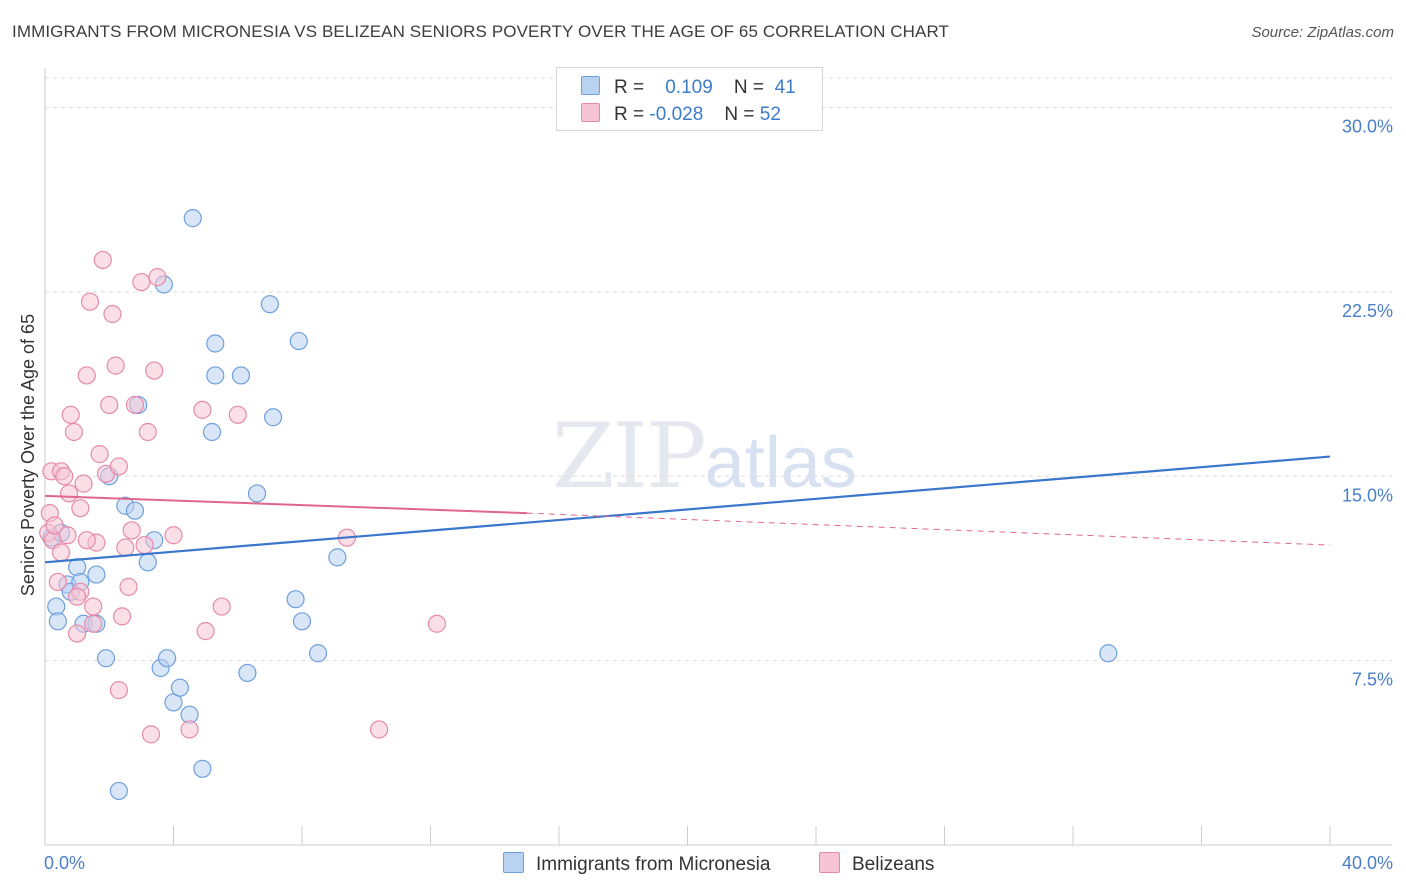 This screenshot has width=1406, height=892. I want to click on legend-row-belizeans: R = -0.028 N = 52, so click(681, 114).